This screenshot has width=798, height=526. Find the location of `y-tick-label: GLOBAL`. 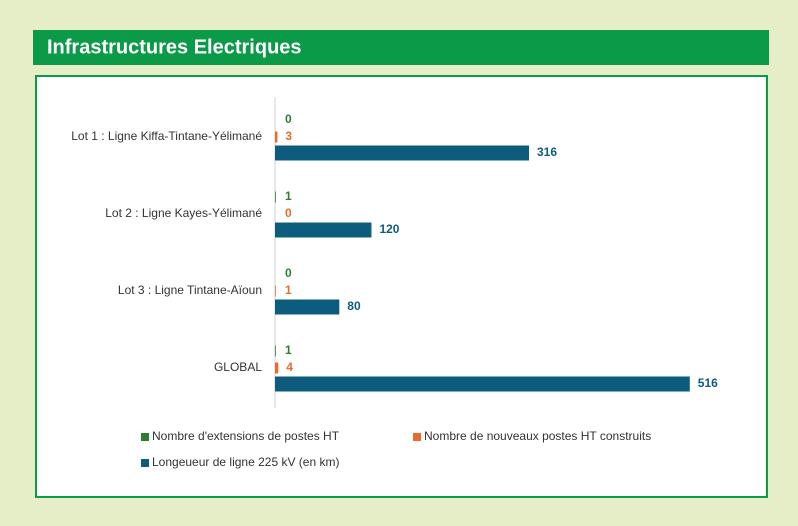

y-tick-label: GLOBAL is located at coordinates (238, 367).